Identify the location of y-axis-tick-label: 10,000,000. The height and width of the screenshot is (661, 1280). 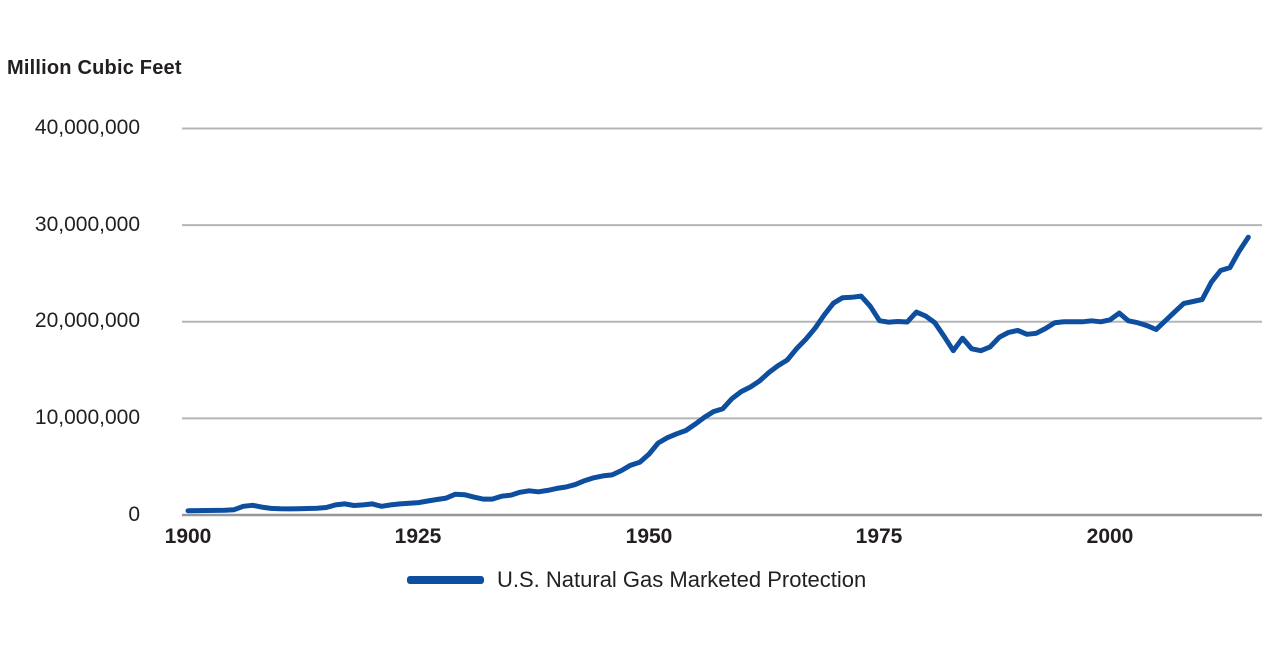
(87, 417).